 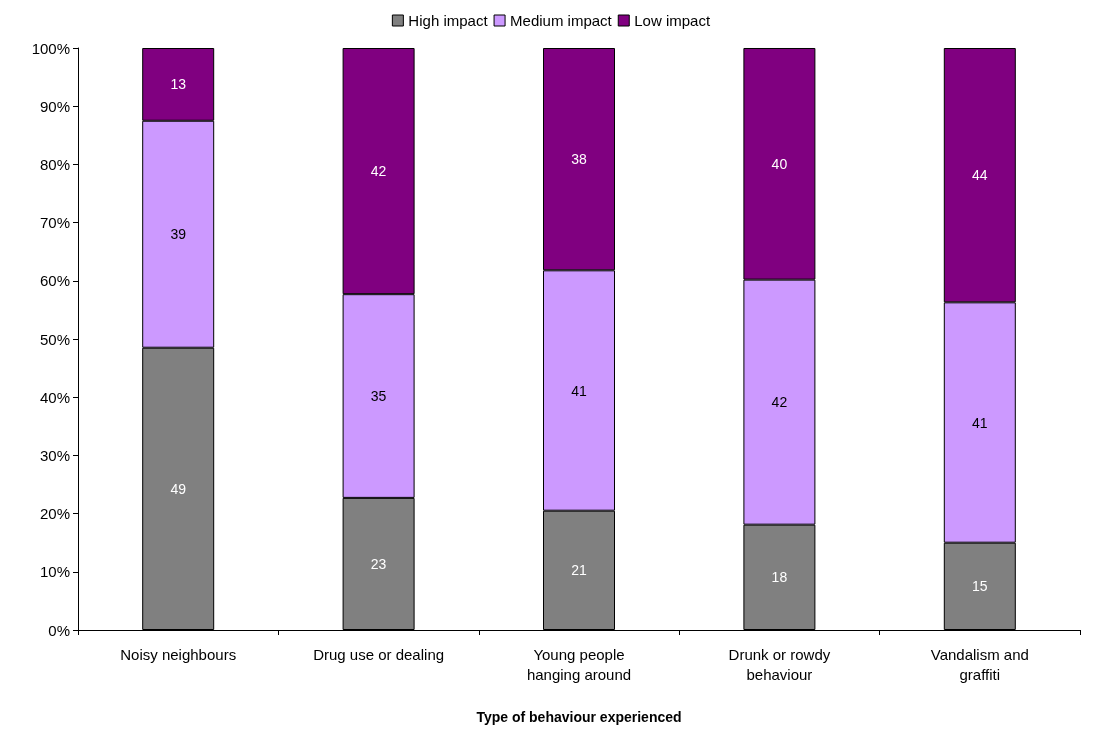 I want to click on x-tick-label: Drug use or dealing, so click(x=379, y=654).